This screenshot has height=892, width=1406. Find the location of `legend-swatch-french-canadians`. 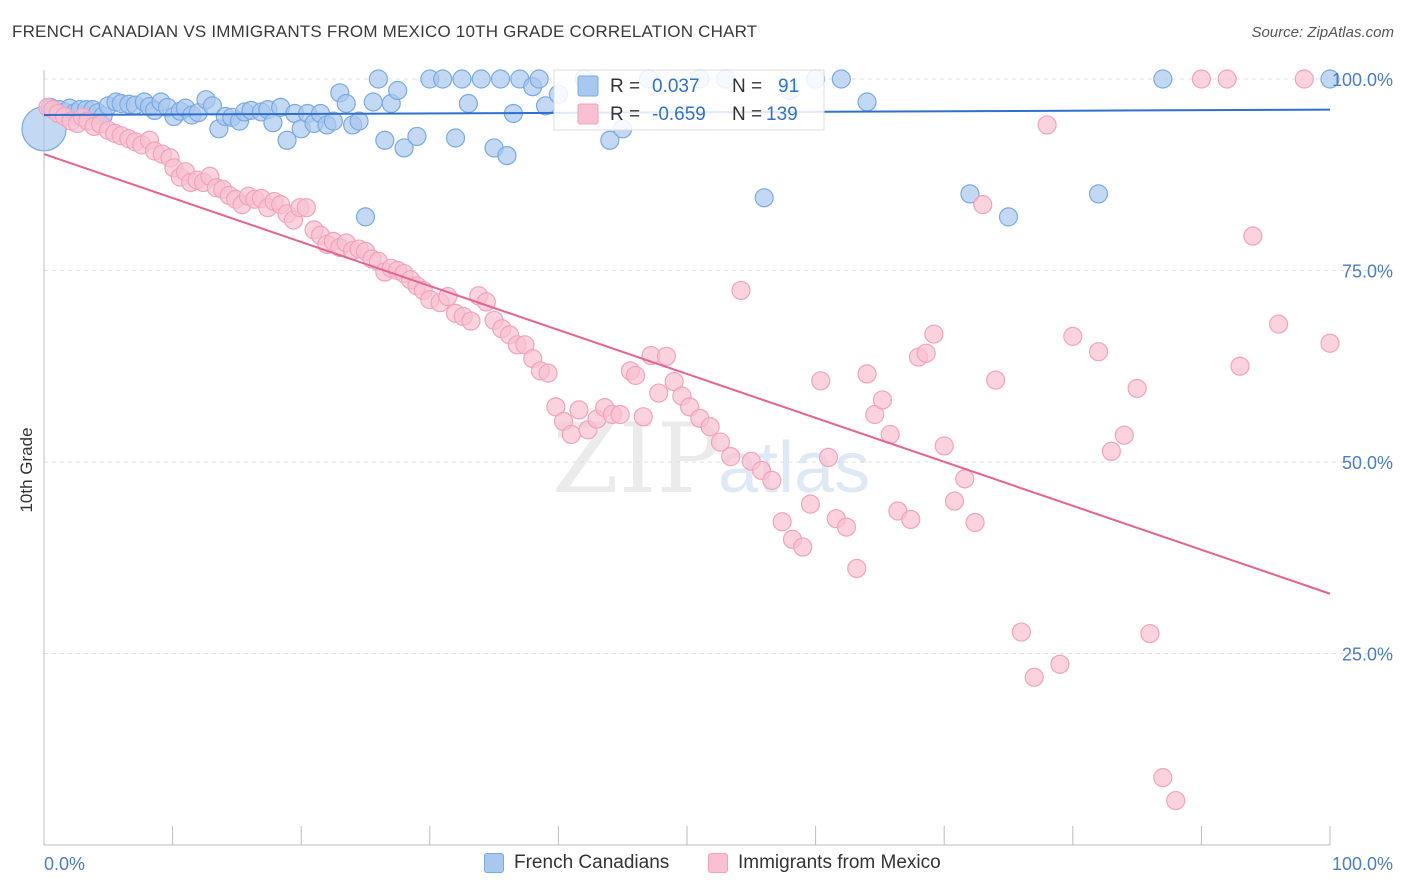

legend-swatch-french-canadians is located at coordinates (494, 863).